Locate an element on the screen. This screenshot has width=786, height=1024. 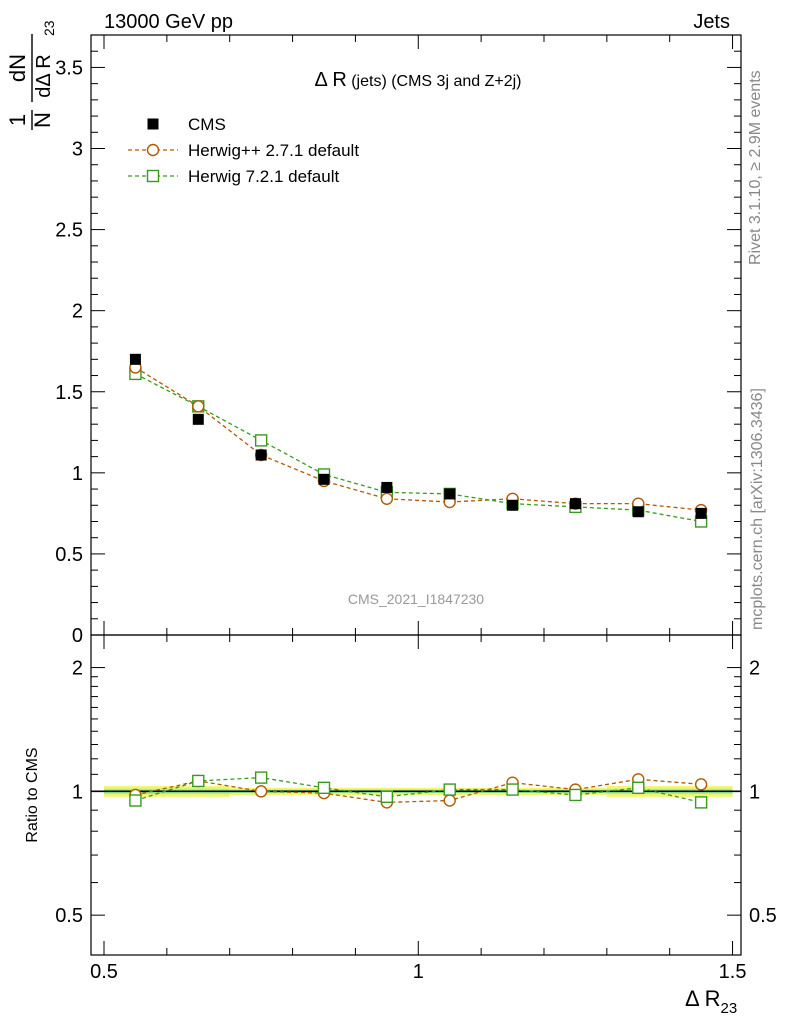
main-y-tick-label: 3 is located at coordinates (77, 150).